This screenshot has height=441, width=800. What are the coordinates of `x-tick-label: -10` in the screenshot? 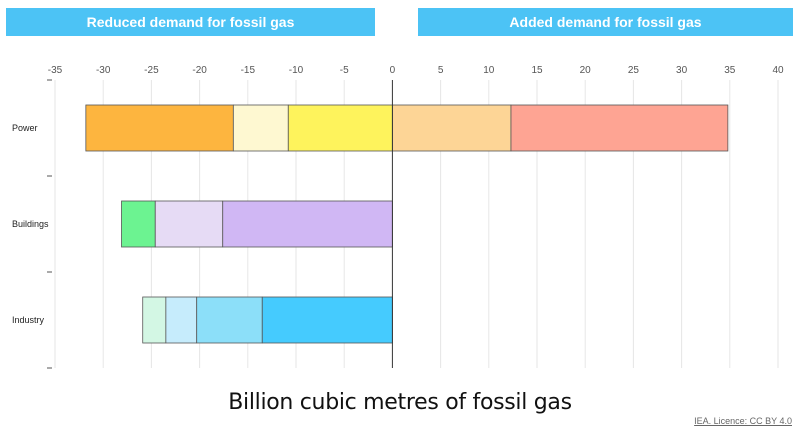 It's located at (296, 70).